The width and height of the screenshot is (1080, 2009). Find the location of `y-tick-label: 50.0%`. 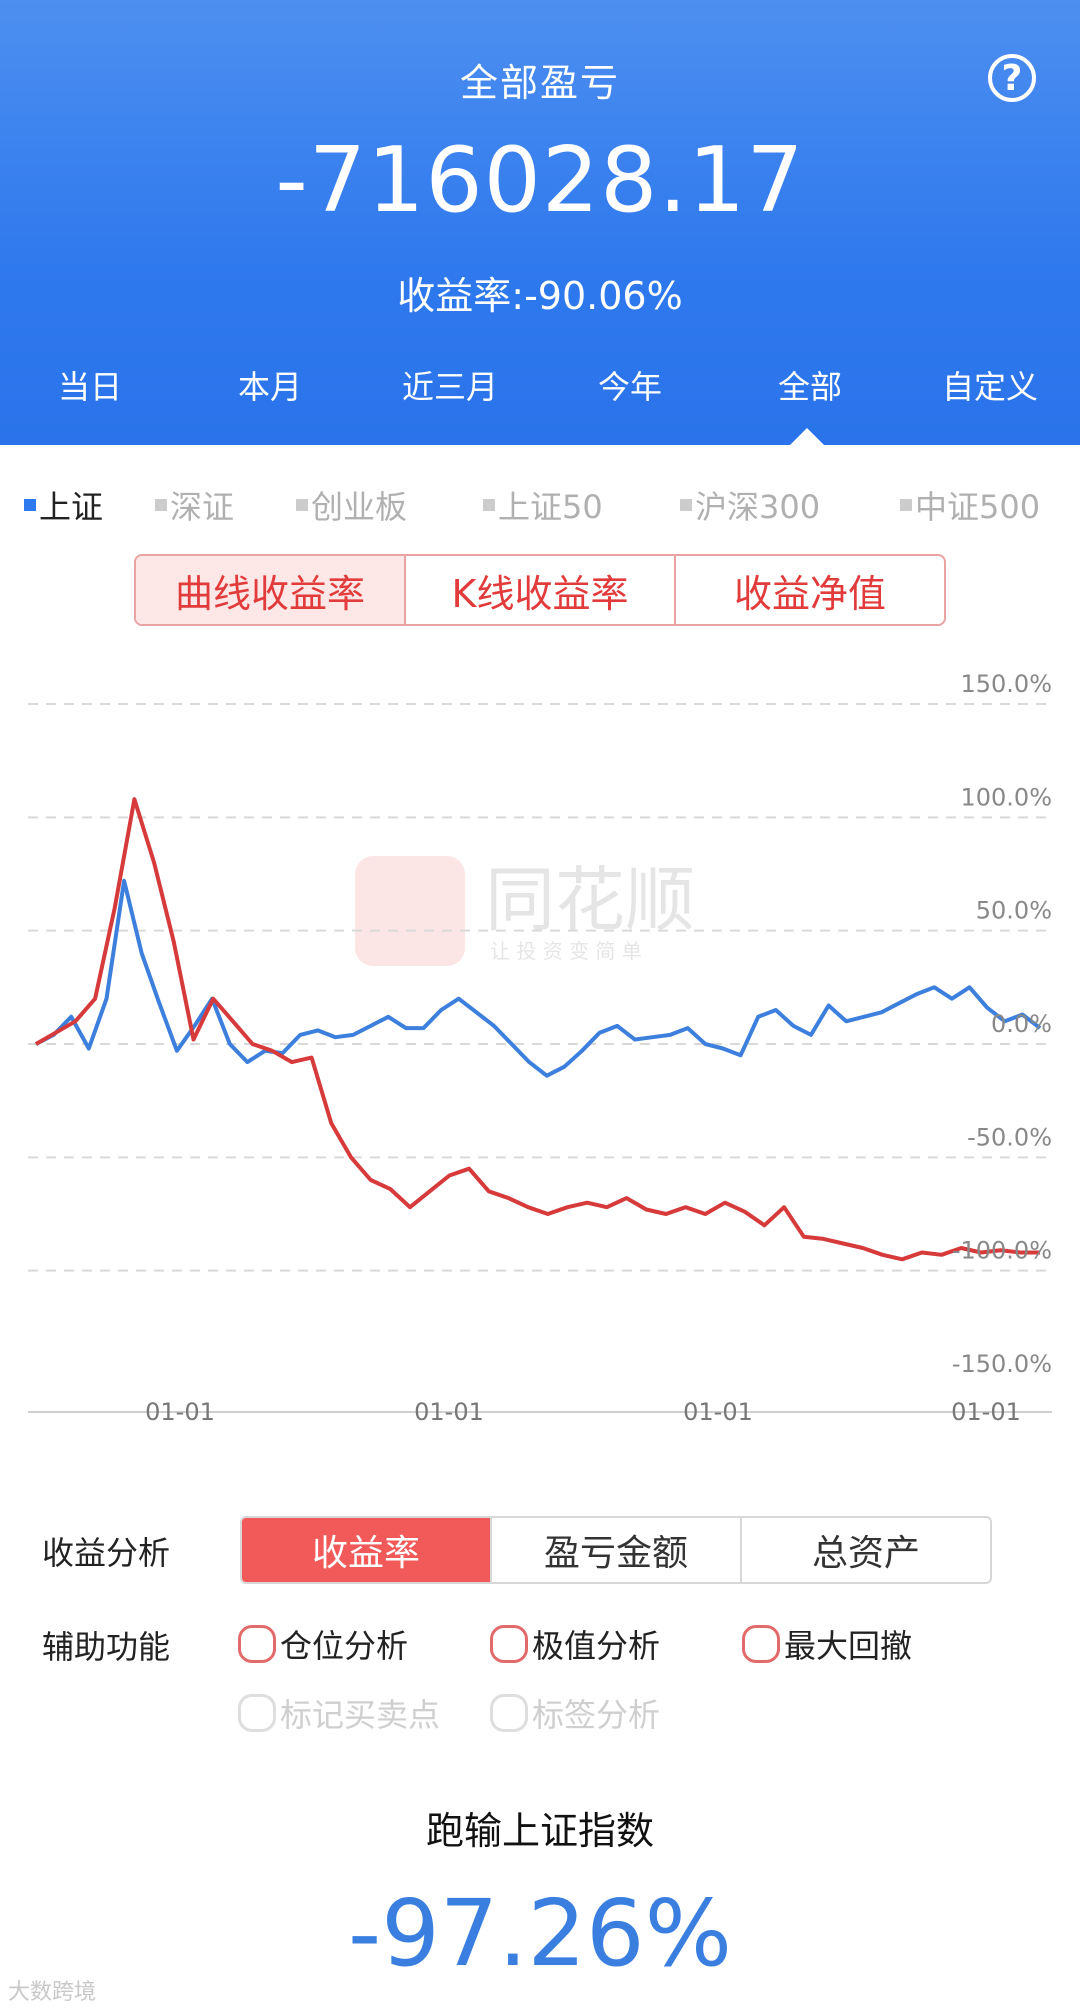

y-tick-label: 50.0% is located at coordinates (1014, 911).